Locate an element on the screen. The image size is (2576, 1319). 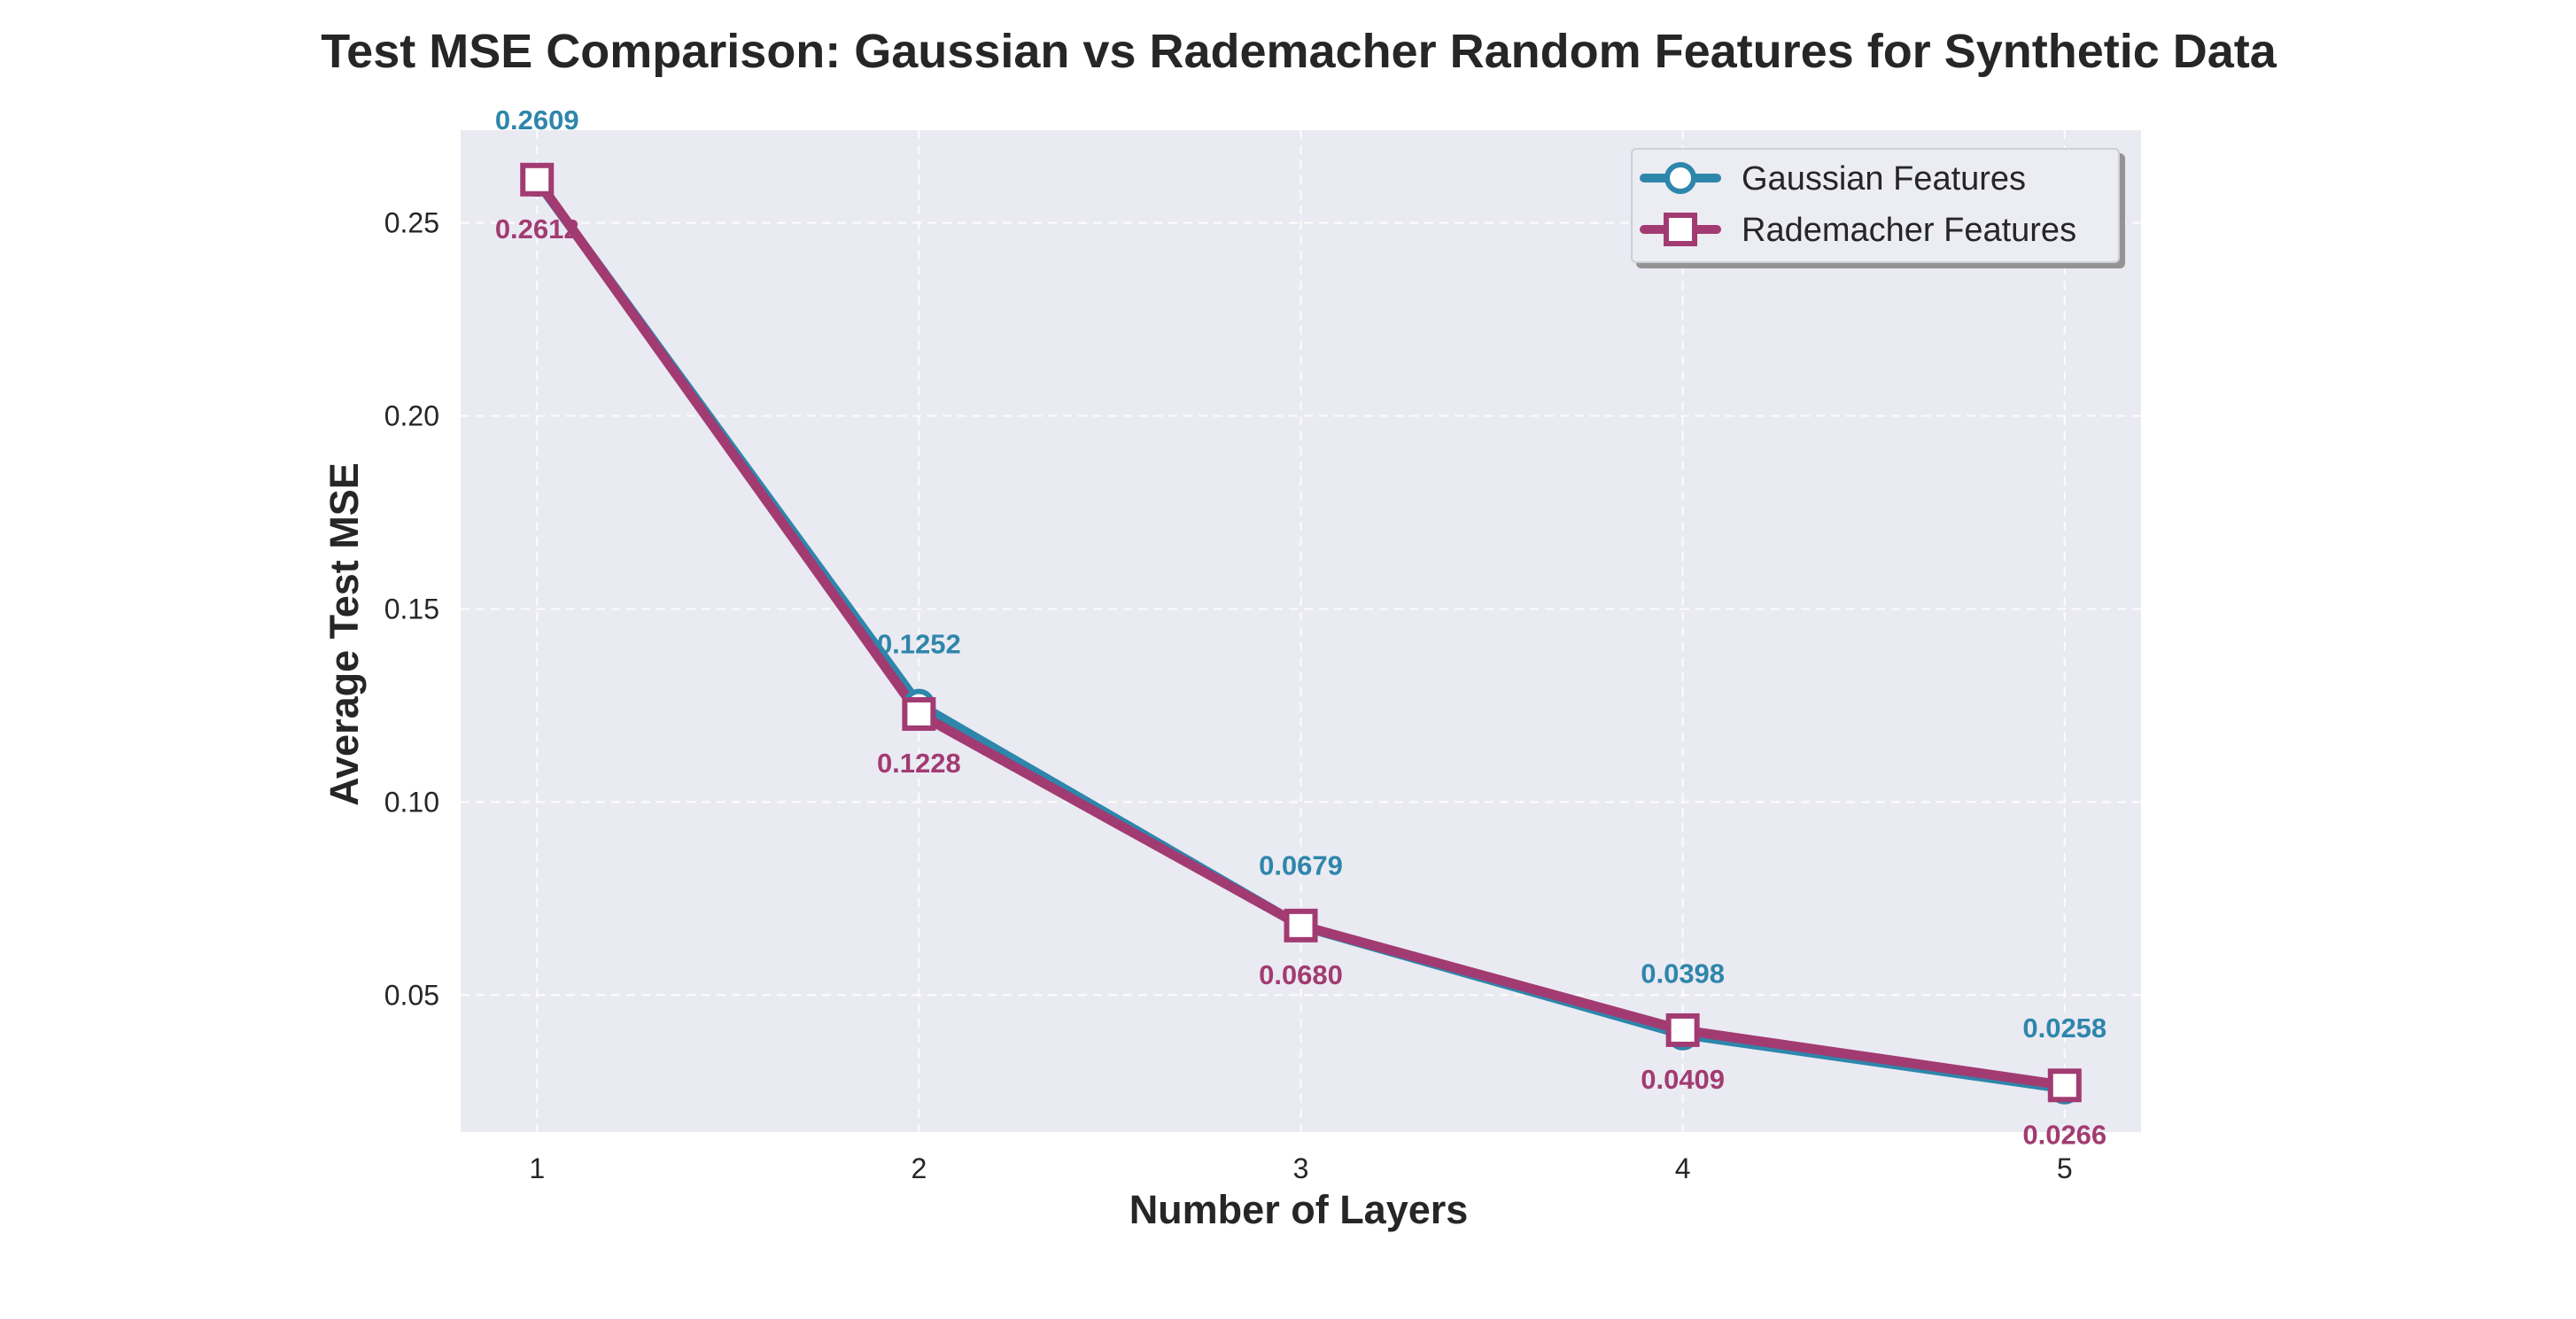
x-tick-label: 2 is located at coordinates (919, 1168).